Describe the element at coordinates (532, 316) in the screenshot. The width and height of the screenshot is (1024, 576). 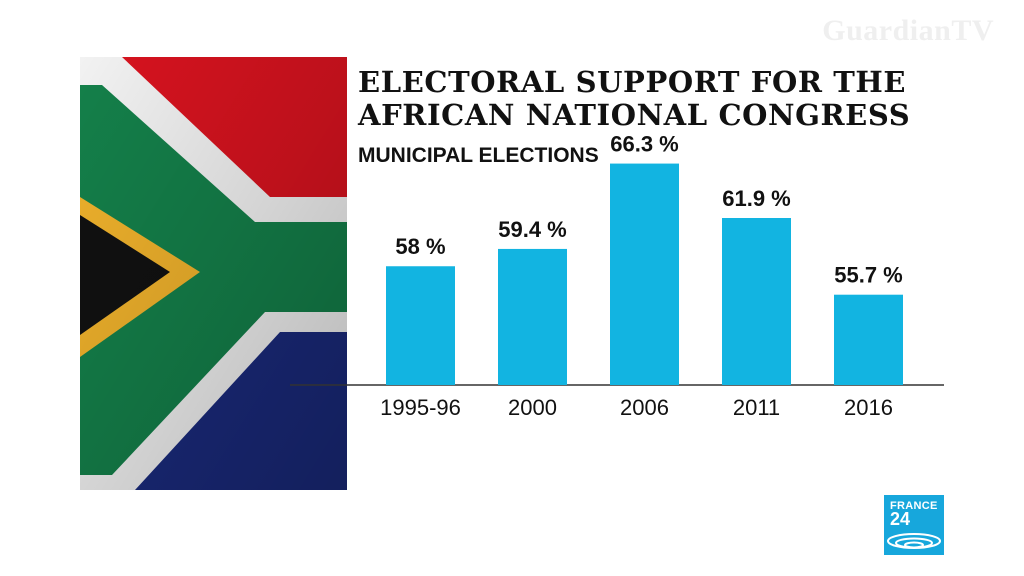
I see `bar-2000` at that location.